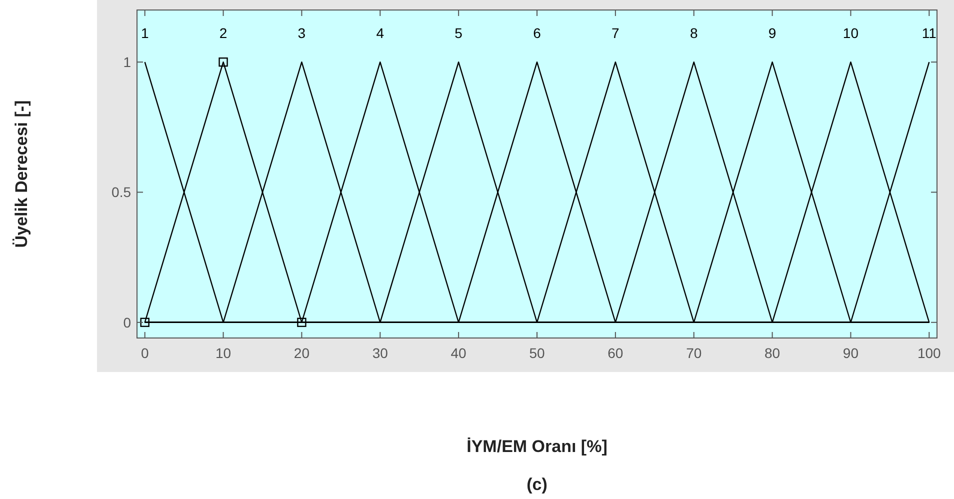 This screenshot has height=499, width=954. Describe the element at coordinates (380, 353) in the screenshot. I see `x-tick-label: 30` at that location.